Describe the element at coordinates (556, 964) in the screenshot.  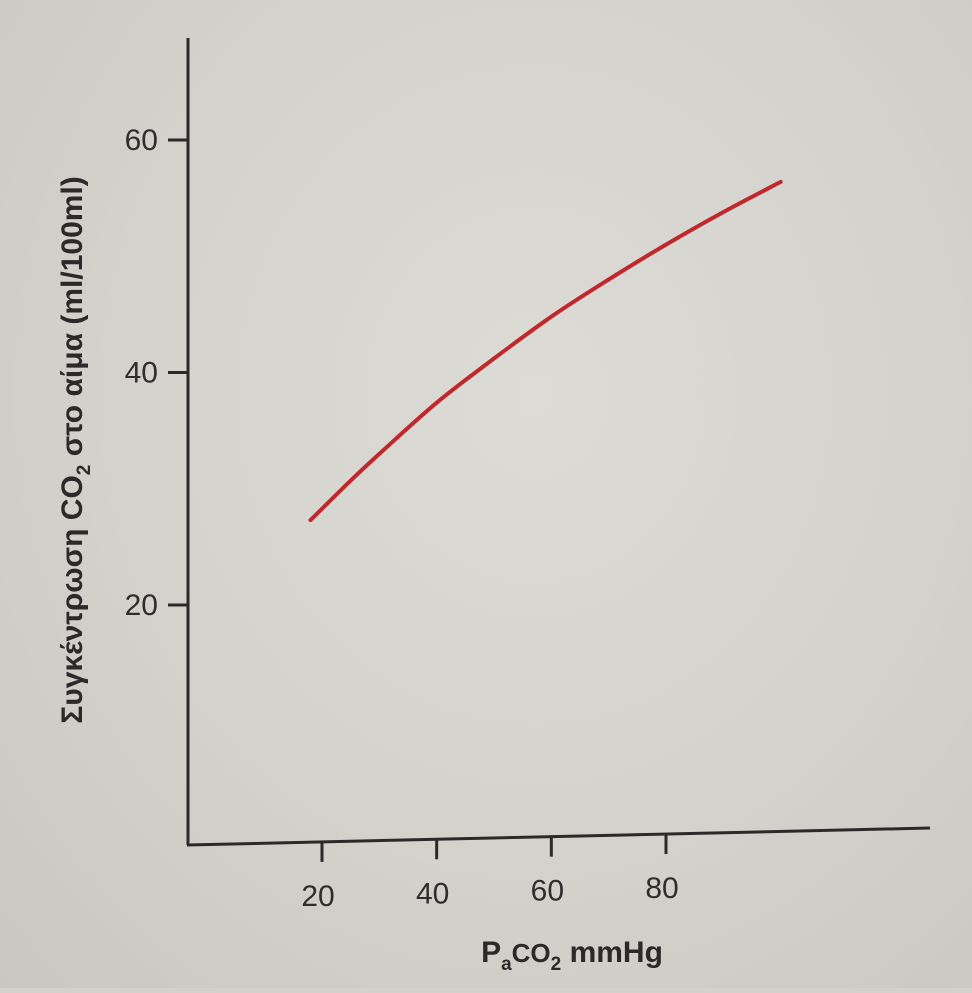
I see `x-axis-title-sub2: 2` at that location.